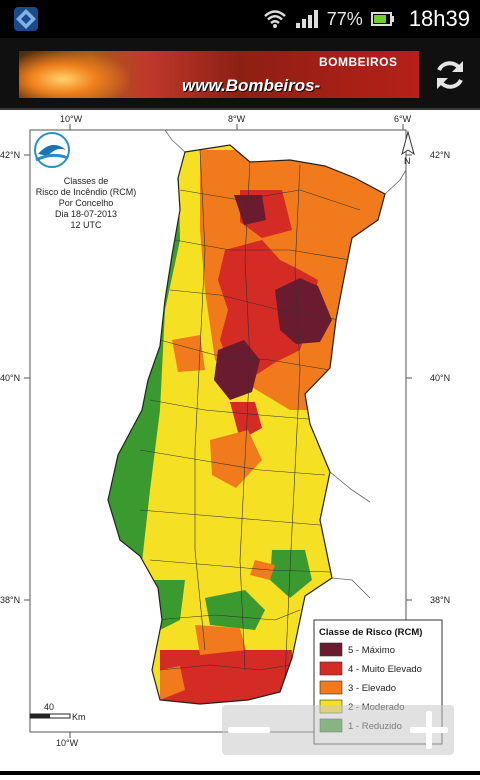 The width and height of the screenshot is (480, 780). What do you see at coordinates (240, 109) in the screenshot?
I see `divider` at bounding box center [240, 109].